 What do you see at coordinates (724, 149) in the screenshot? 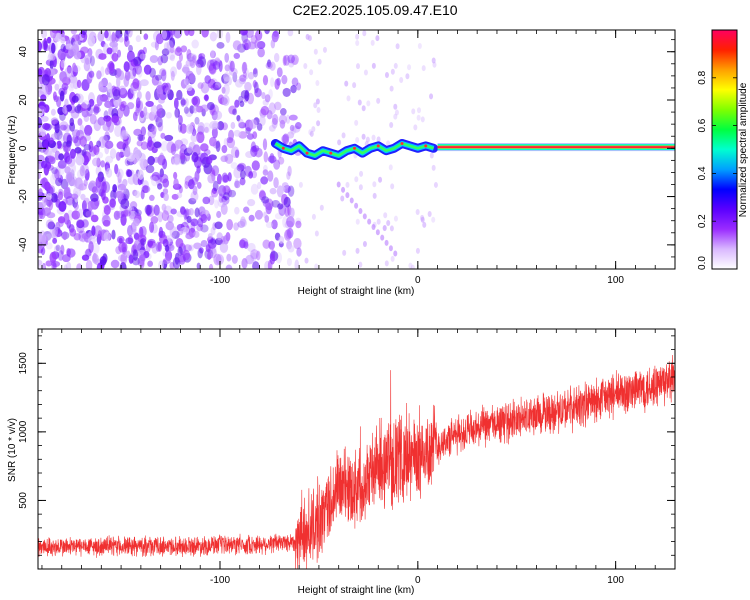
I see `colorbar-gradient` at bounding box center [724, 149].